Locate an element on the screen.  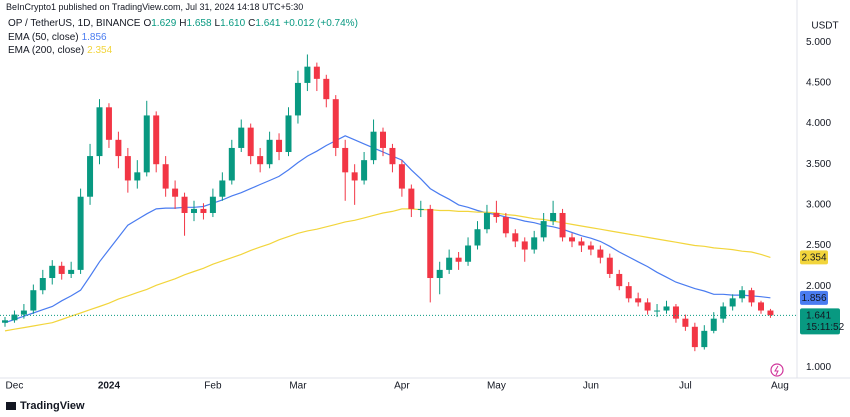
price-tag-label: 2.354 is located at coordinates (813, 258).